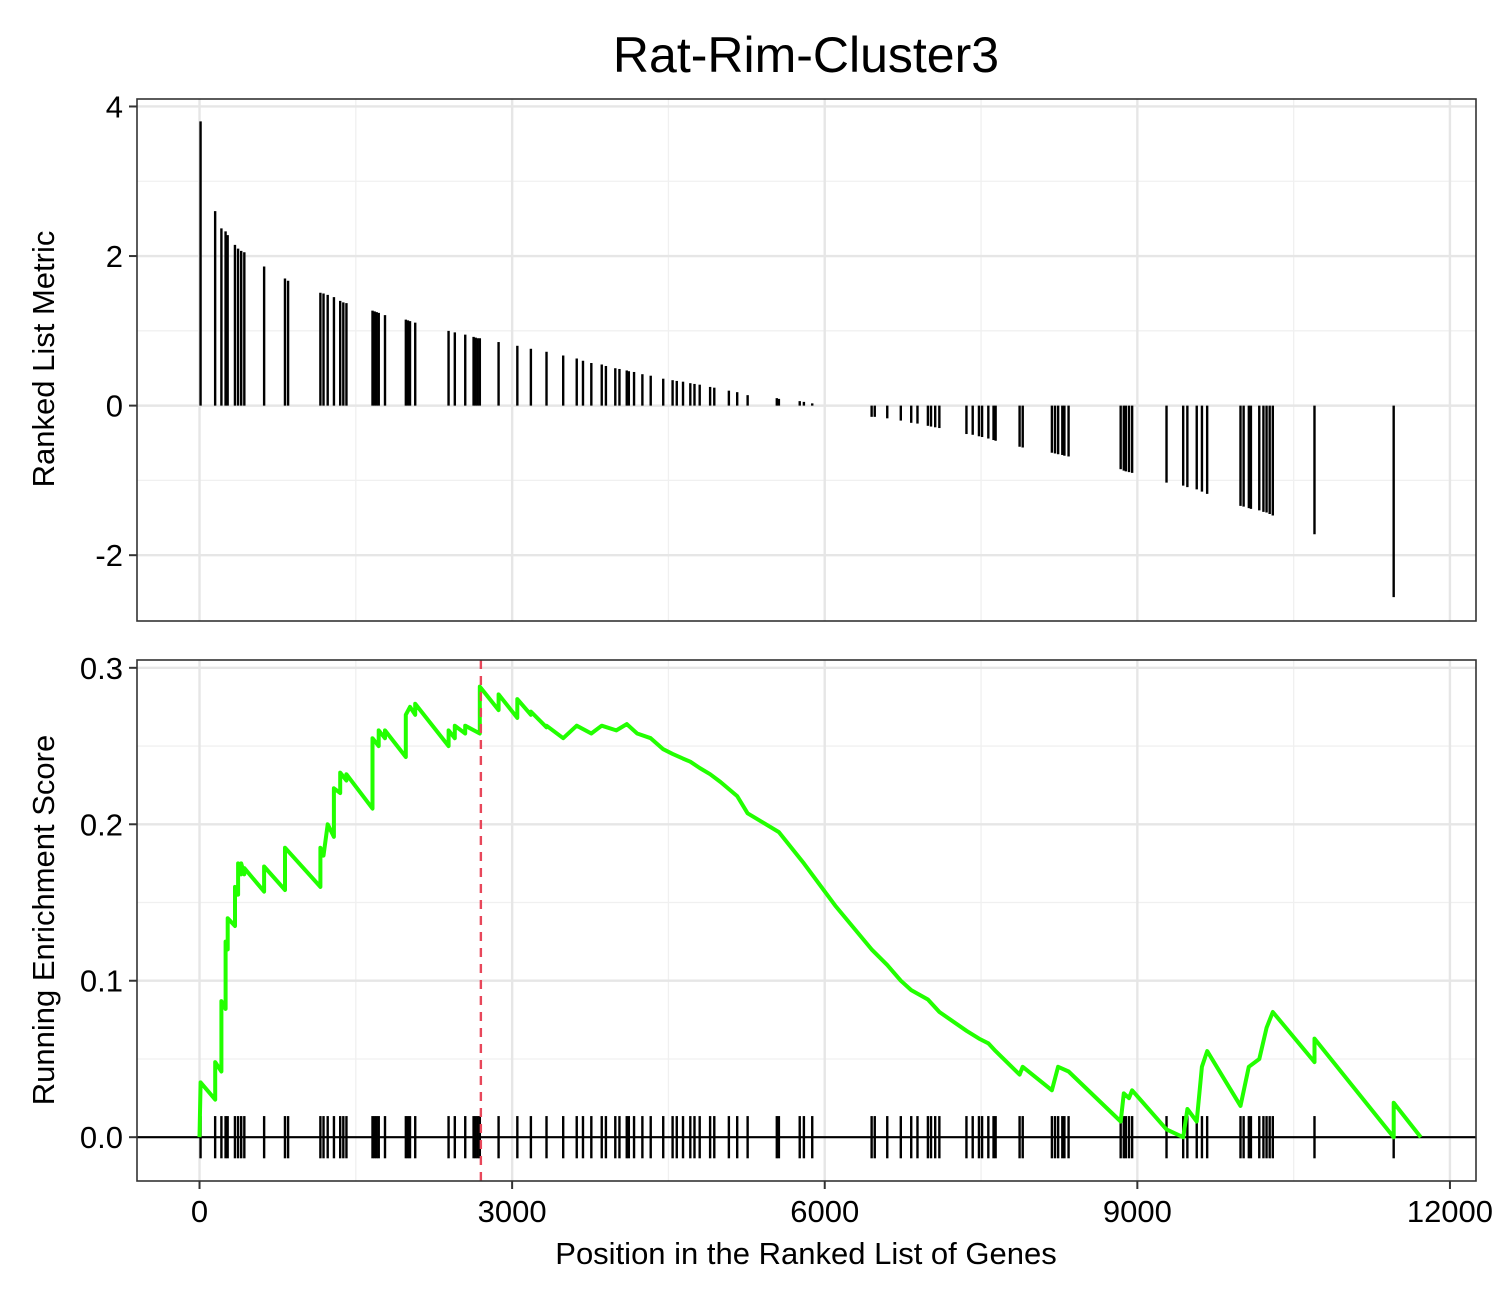 Image resolution: width=1506 pixels, height=1307 pixels. I want to click on top-y-tick-label: -2, so click(109, 555).